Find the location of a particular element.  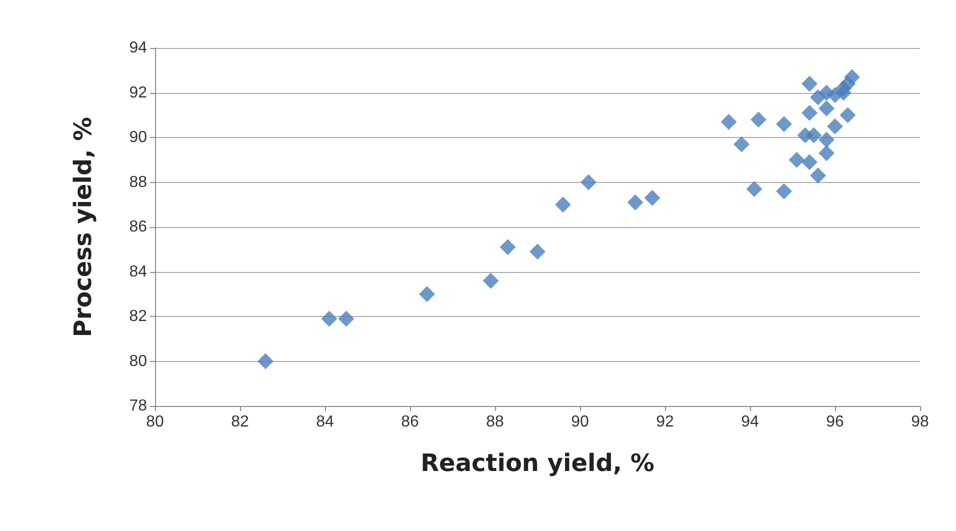

x-tick-label: 98 is located at coordinates (920, 422).